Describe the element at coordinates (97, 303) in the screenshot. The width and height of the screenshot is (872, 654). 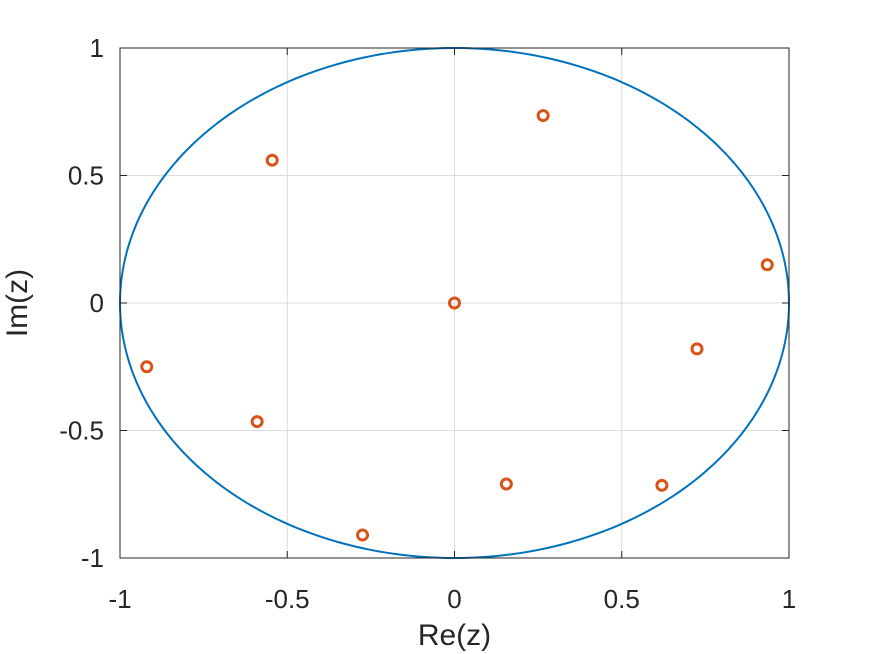
I see `y-tick-label: 0` at that location.